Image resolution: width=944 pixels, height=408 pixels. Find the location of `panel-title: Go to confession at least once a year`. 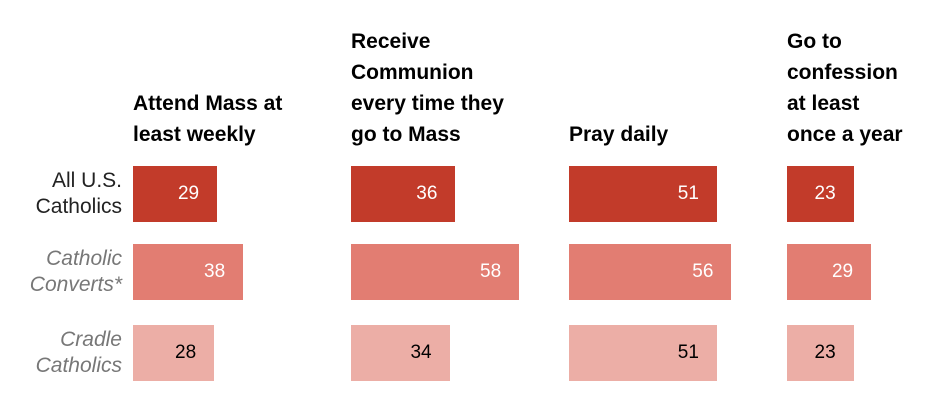

panel-title: Go to confession at least once a year is located at coordinates (845, 88).